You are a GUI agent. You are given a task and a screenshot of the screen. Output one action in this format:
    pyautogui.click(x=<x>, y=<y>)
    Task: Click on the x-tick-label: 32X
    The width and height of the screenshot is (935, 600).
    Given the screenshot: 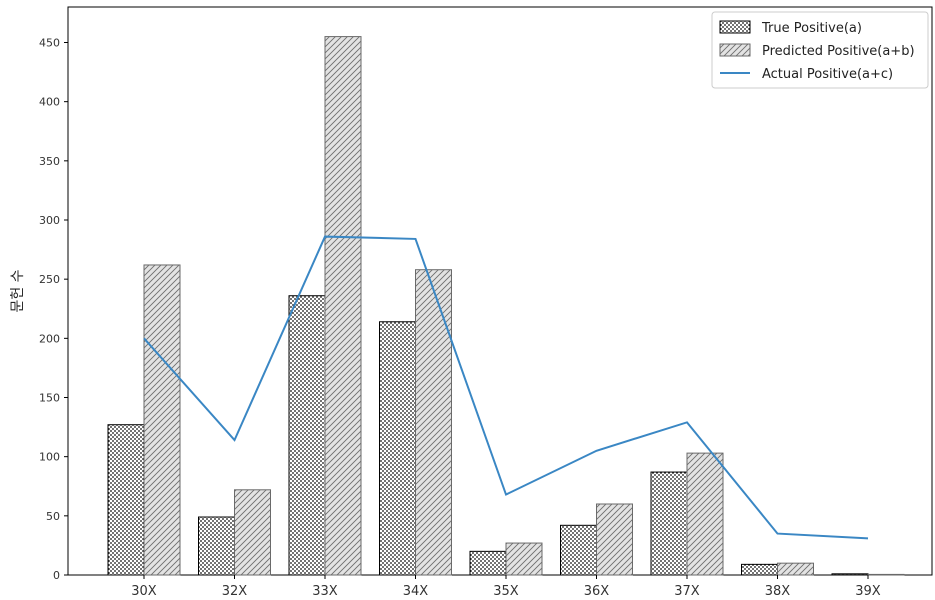 What is the action you would take?
    pyautogui.click(x=235, y=591)
    